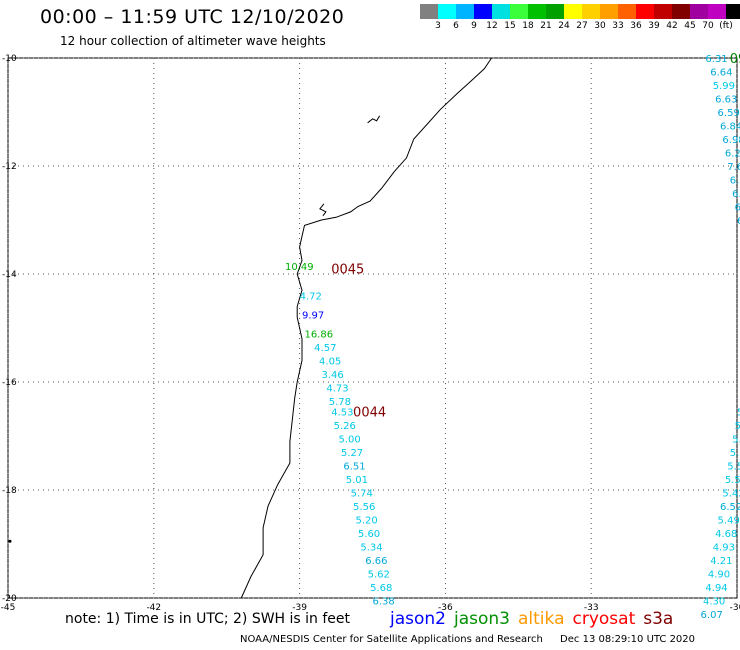 This screenshot has height=650, width=740. I want to click on wave-height-value: 5.00, so click(349, 440).